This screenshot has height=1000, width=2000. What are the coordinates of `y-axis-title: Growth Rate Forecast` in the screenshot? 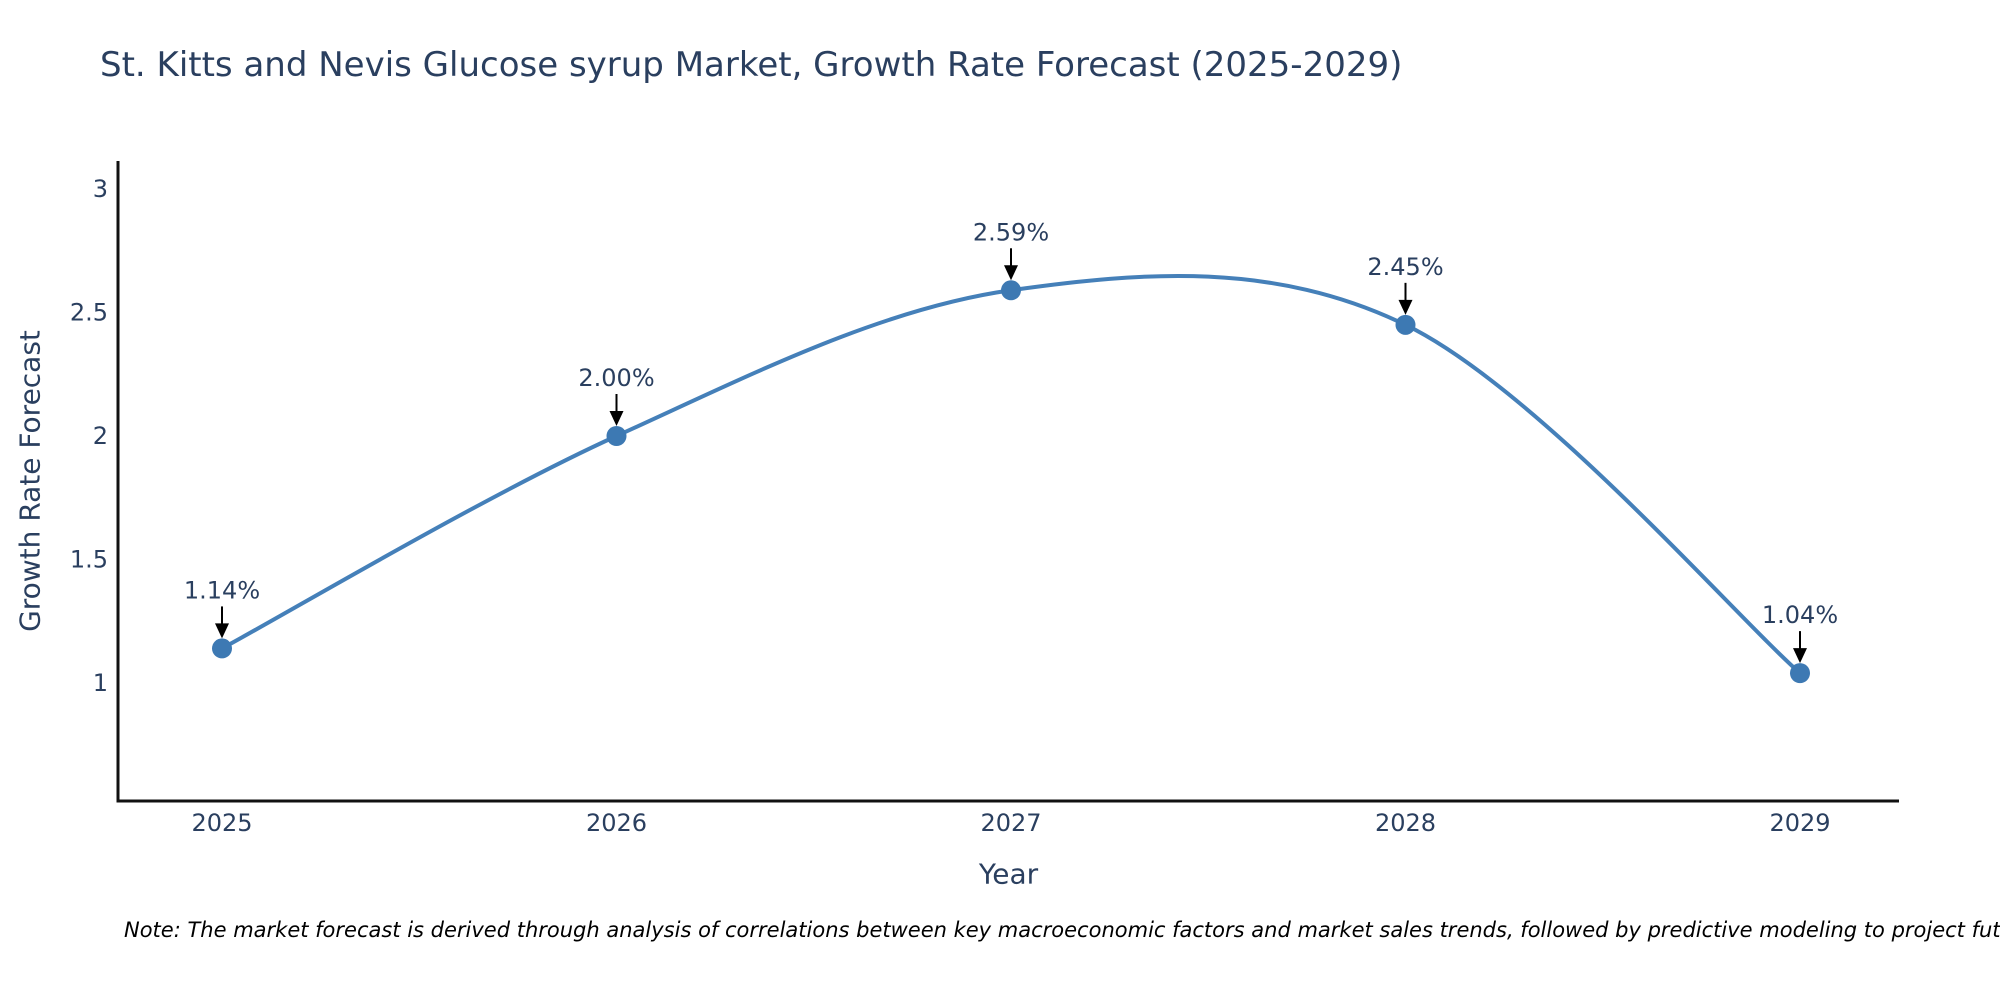 It's located at (30, 481).